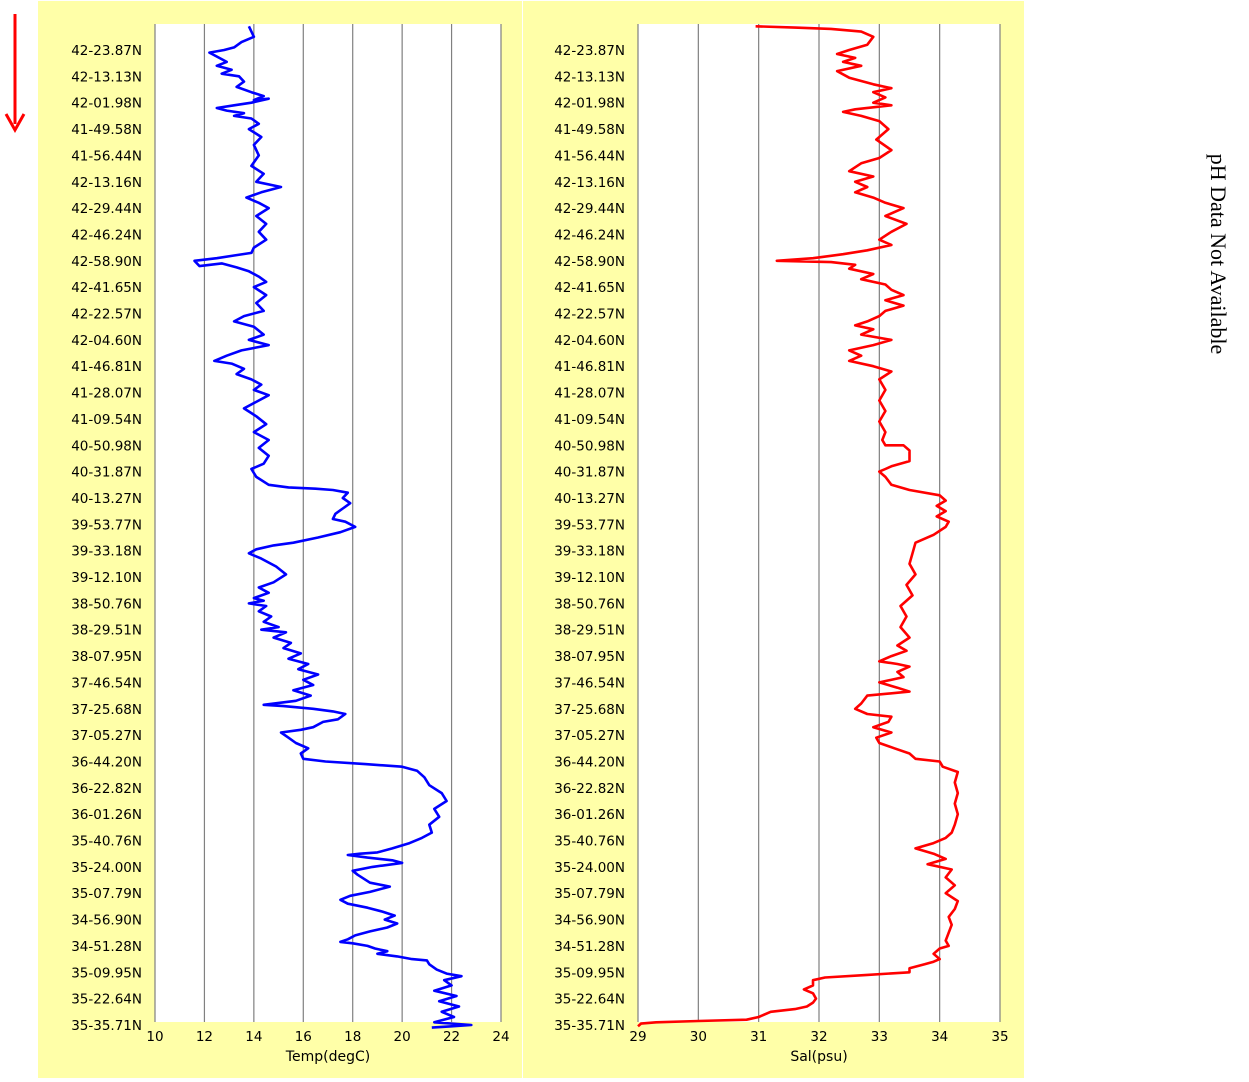 The width and height of the screenshot is (1249, 1082). Describe the element at coordinates (589, 815) in the screenshot. I see `salinity-y-tick-label: 36-01.26N` at that location.